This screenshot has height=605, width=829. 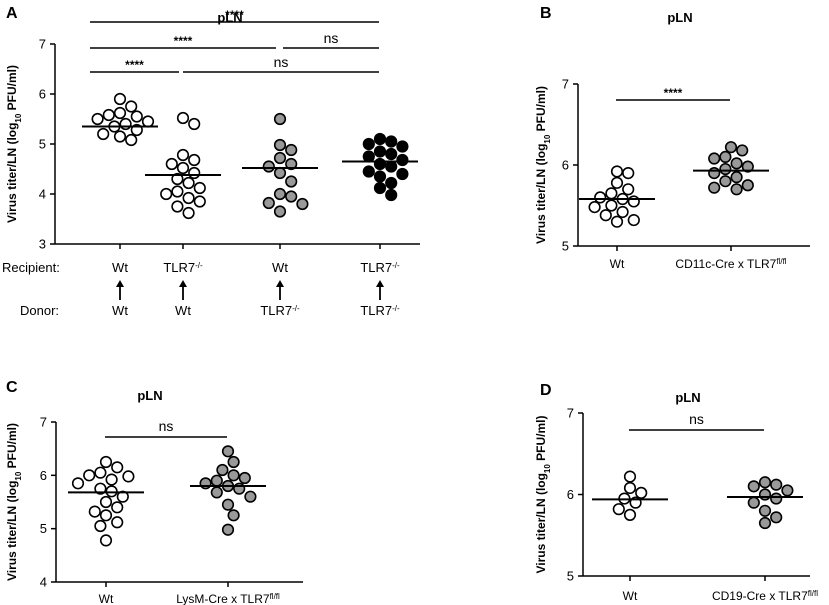 What do you see at coordinates (630, 596) in the screenshot?
I see `x-tick-label: Wt` at bounding box center [630, 596].